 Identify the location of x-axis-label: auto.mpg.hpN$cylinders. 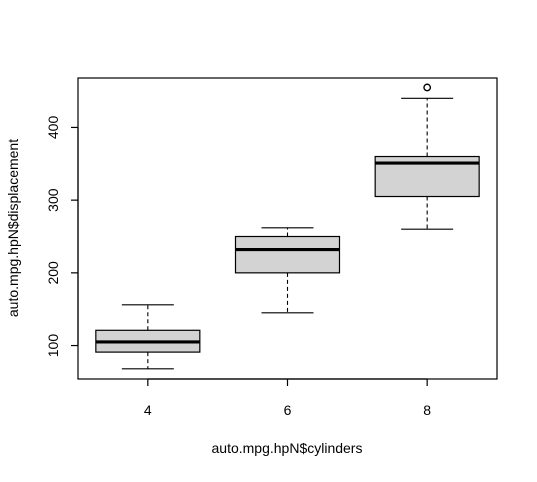
(287, 448).